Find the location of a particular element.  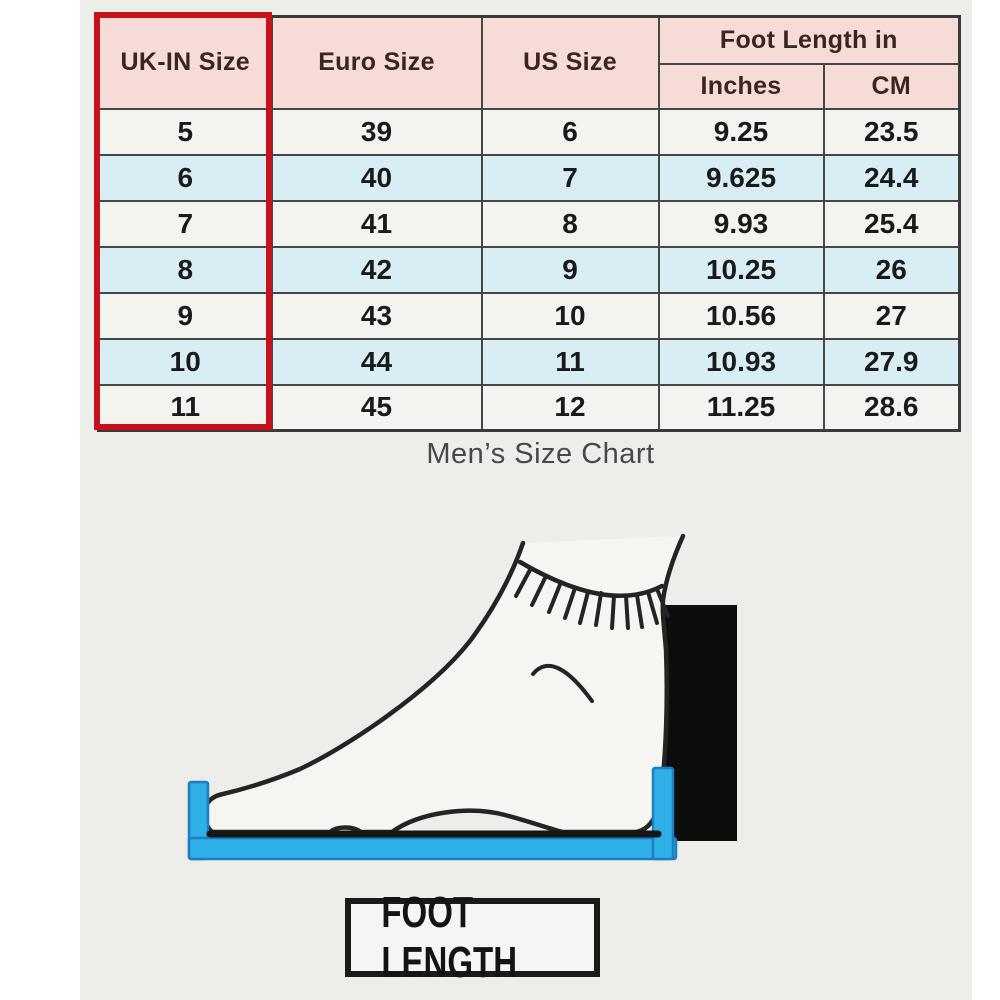

table-cell: 10.25 is located at coordinates (741, 269).